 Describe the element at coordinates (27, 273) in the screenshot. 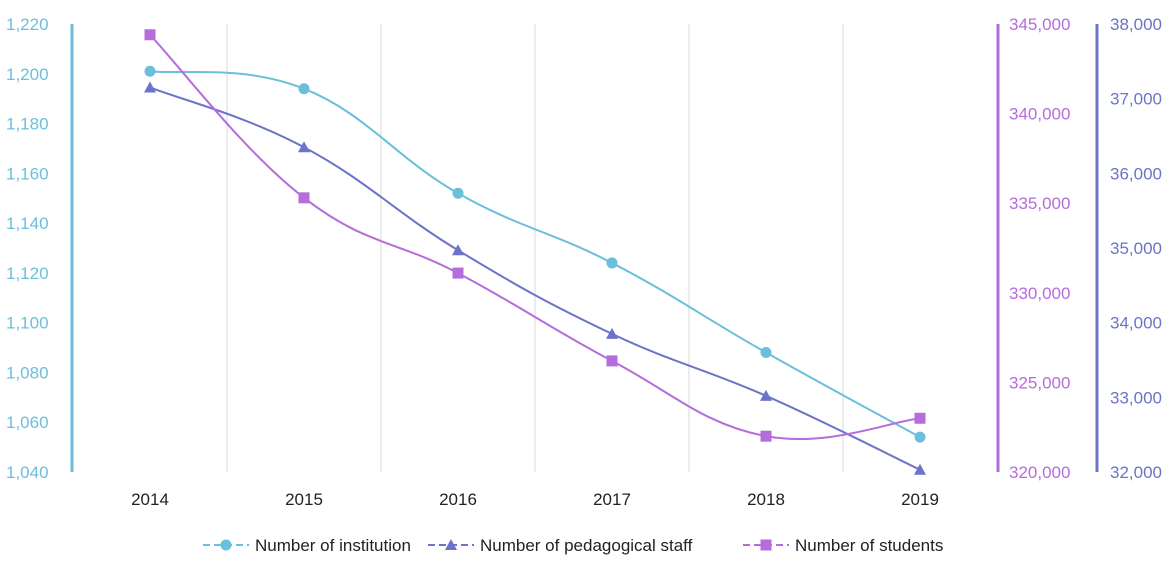

I see `left-axis-tick-label: 1,120` at that location.